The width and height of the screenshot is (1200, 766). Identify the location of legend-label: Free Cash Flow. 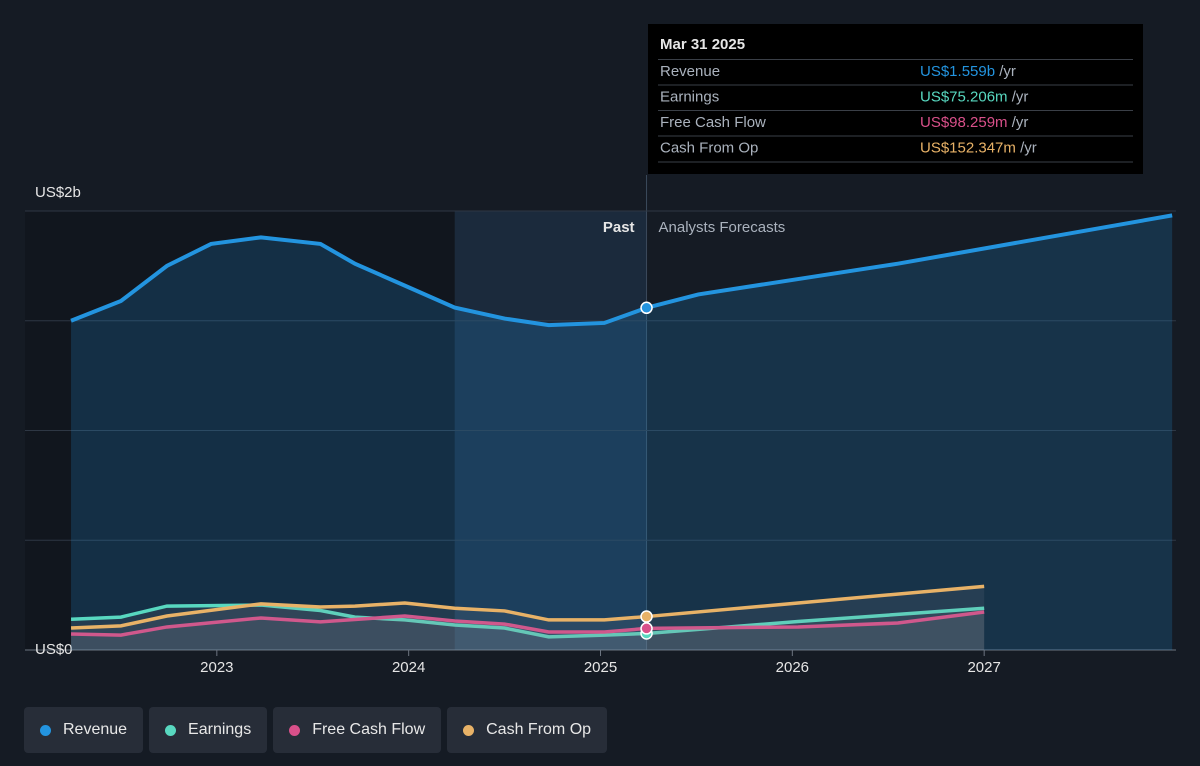
(369, 729).